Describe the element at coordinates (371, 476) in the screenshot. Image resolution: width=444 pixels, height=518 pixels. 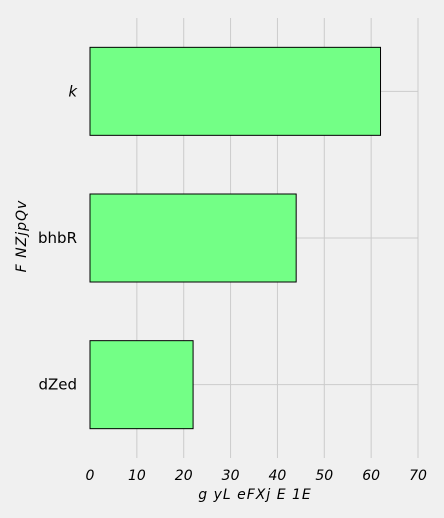
I see `x-tick-label: 60` at that location.